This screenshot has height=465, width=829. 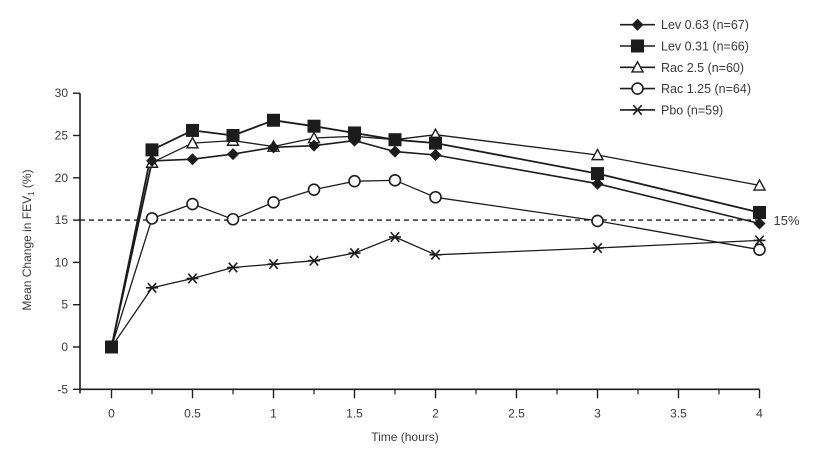 What do you see at coordinates (62, 389) in the screenshot?
I see `y-tick-label: -5` at bounding box center [62, 389].